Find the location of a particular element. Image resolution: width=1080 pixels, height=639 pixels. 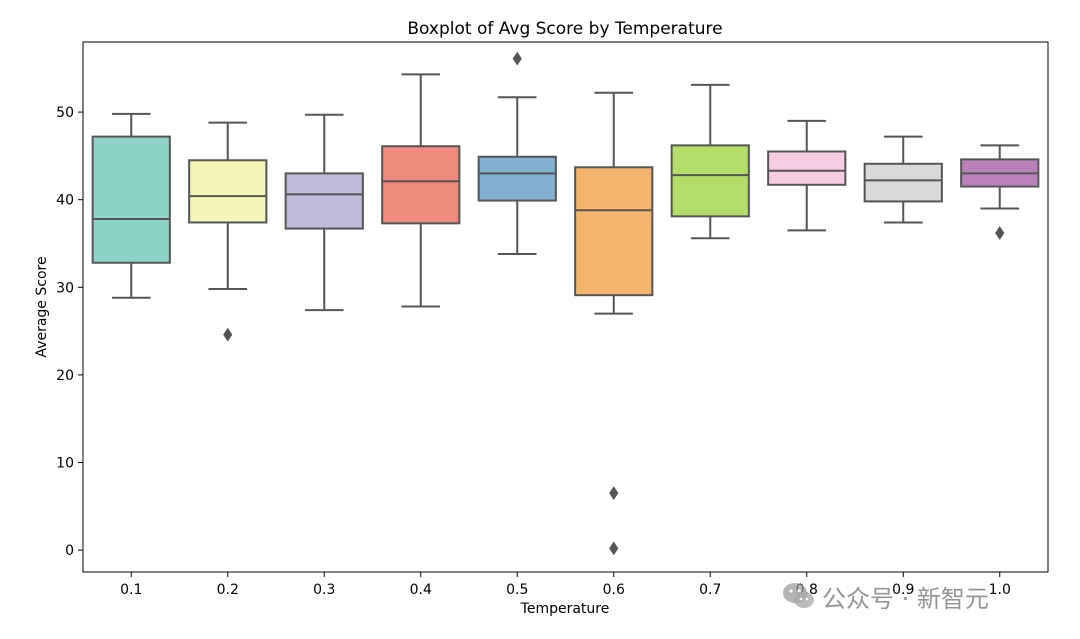

y-tick-label: 0 is located at coordinates (69, 551).